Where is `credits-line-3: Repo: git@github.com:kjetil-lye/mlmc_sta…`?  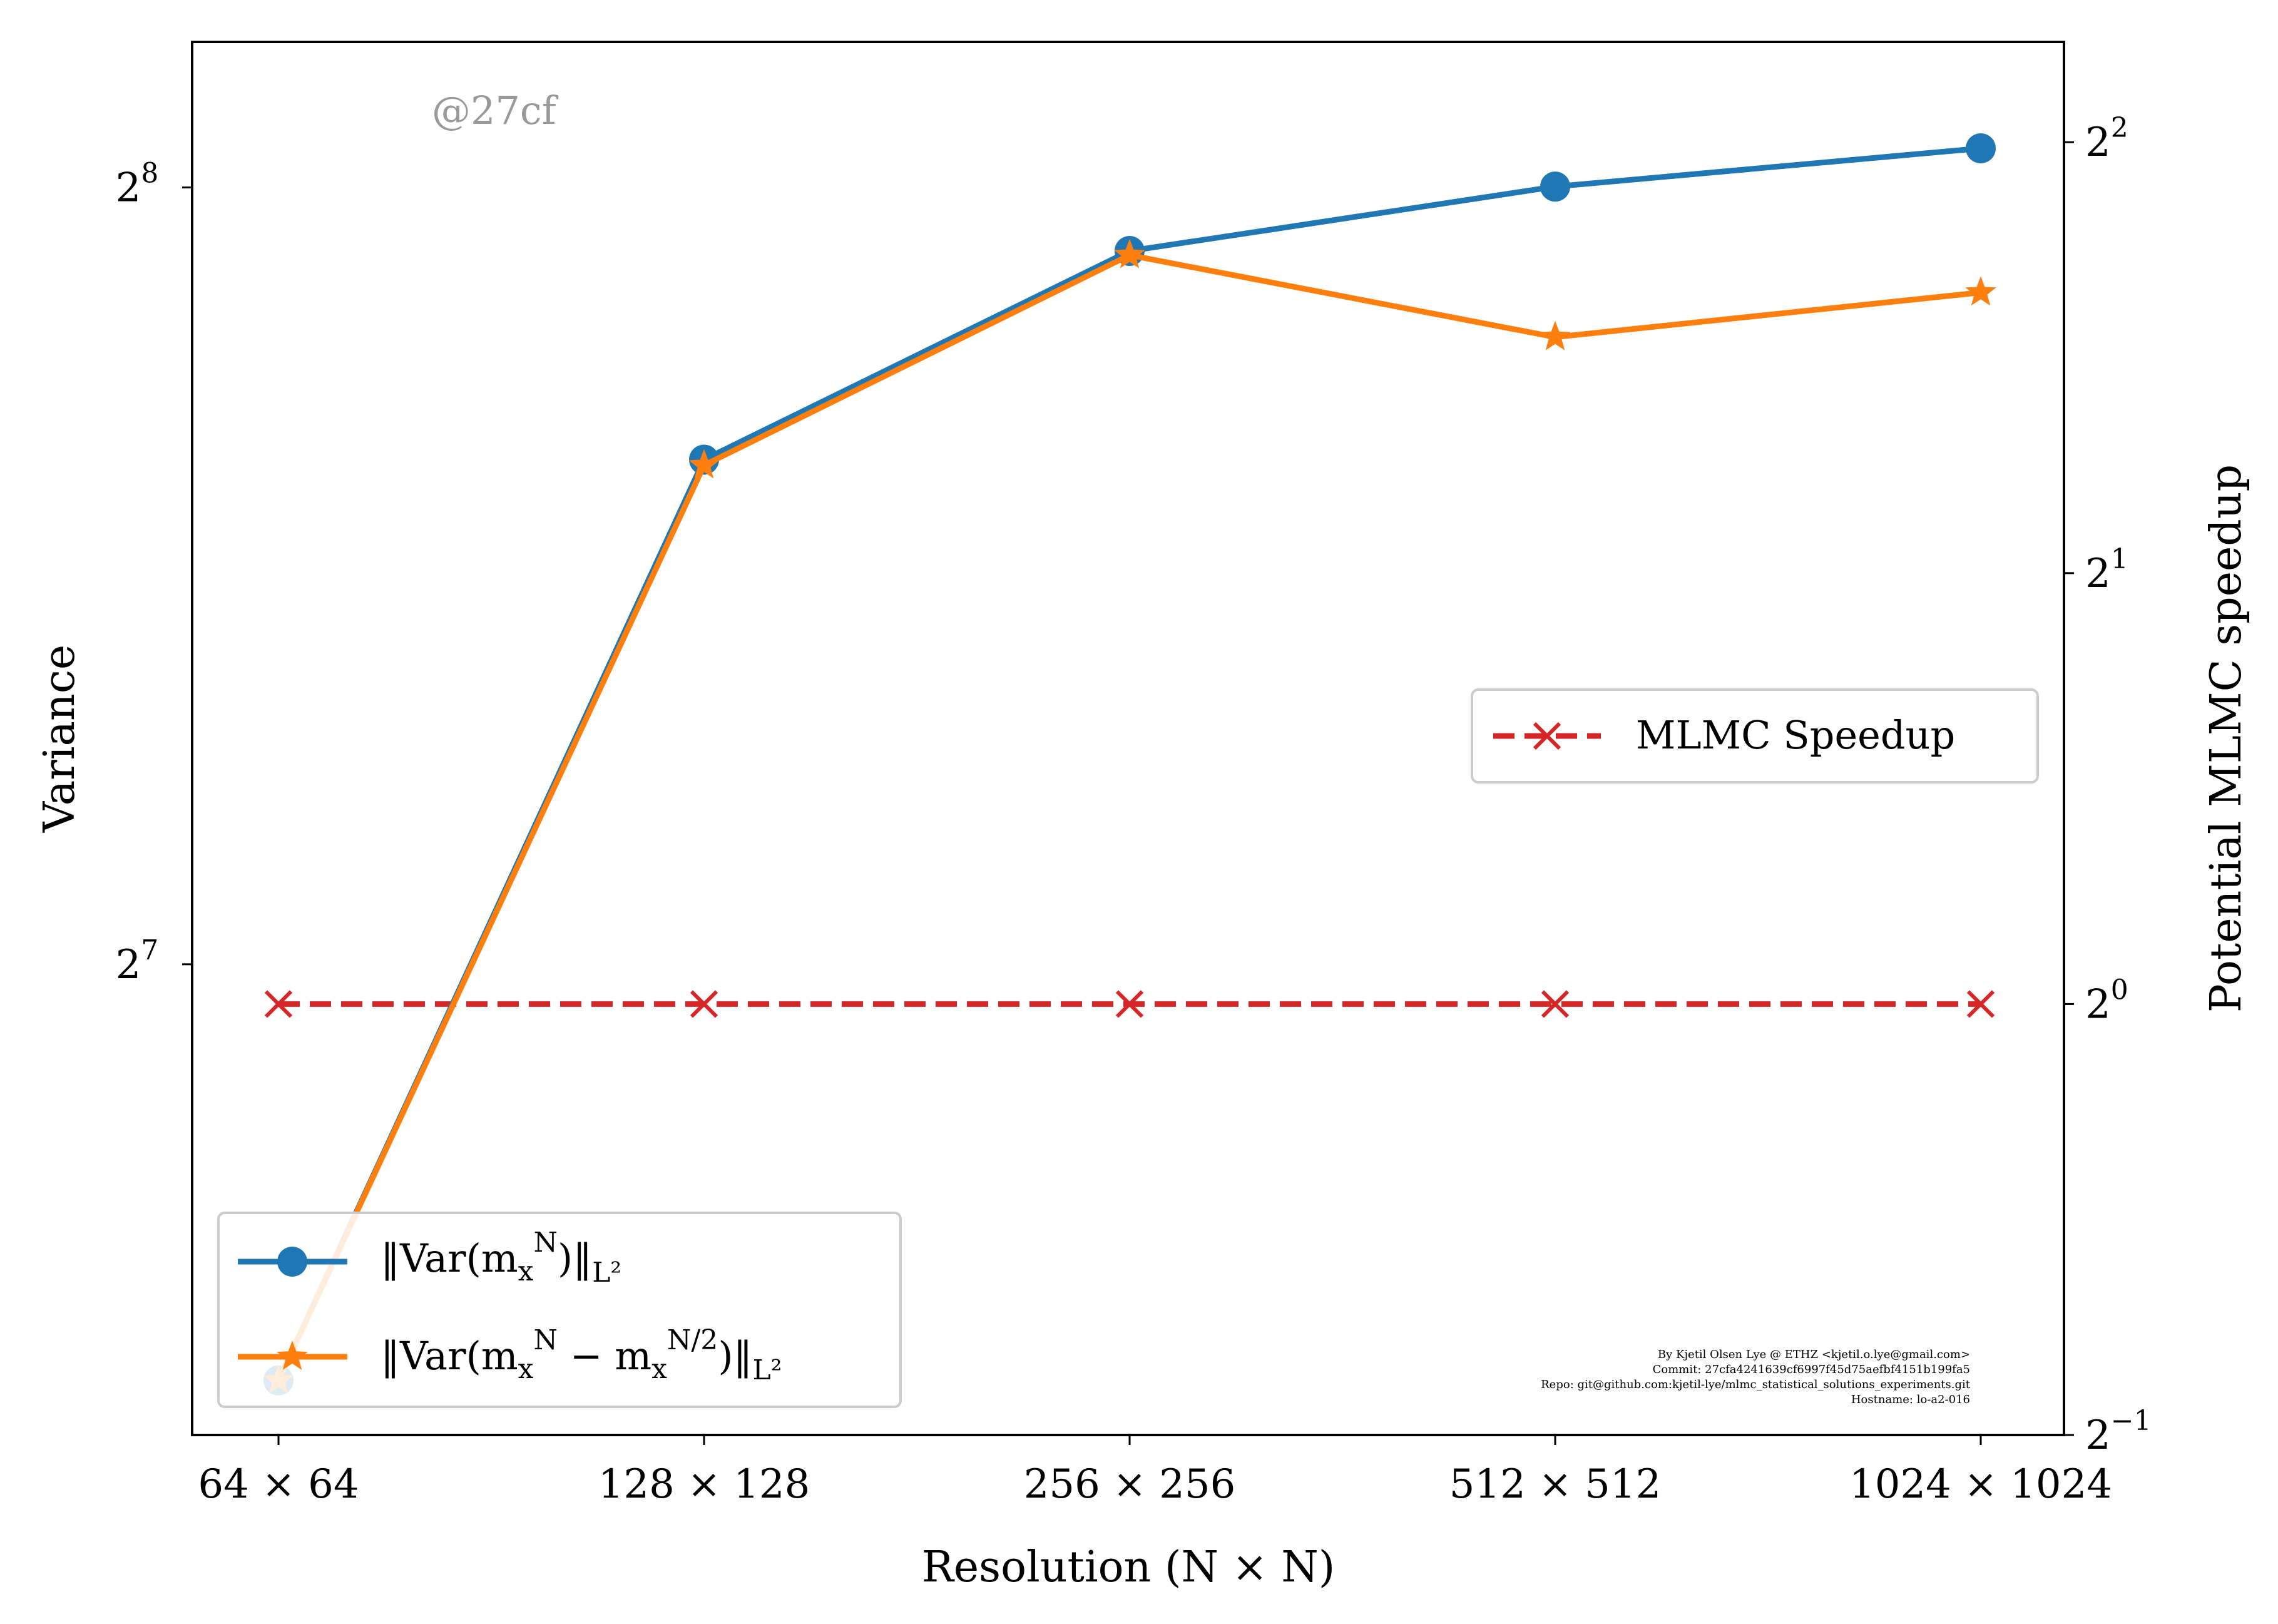 credits-line-3: Repo: git@github.com:kjetil-lye/mlmc_sta… is located at coordinates (1756, 1384).